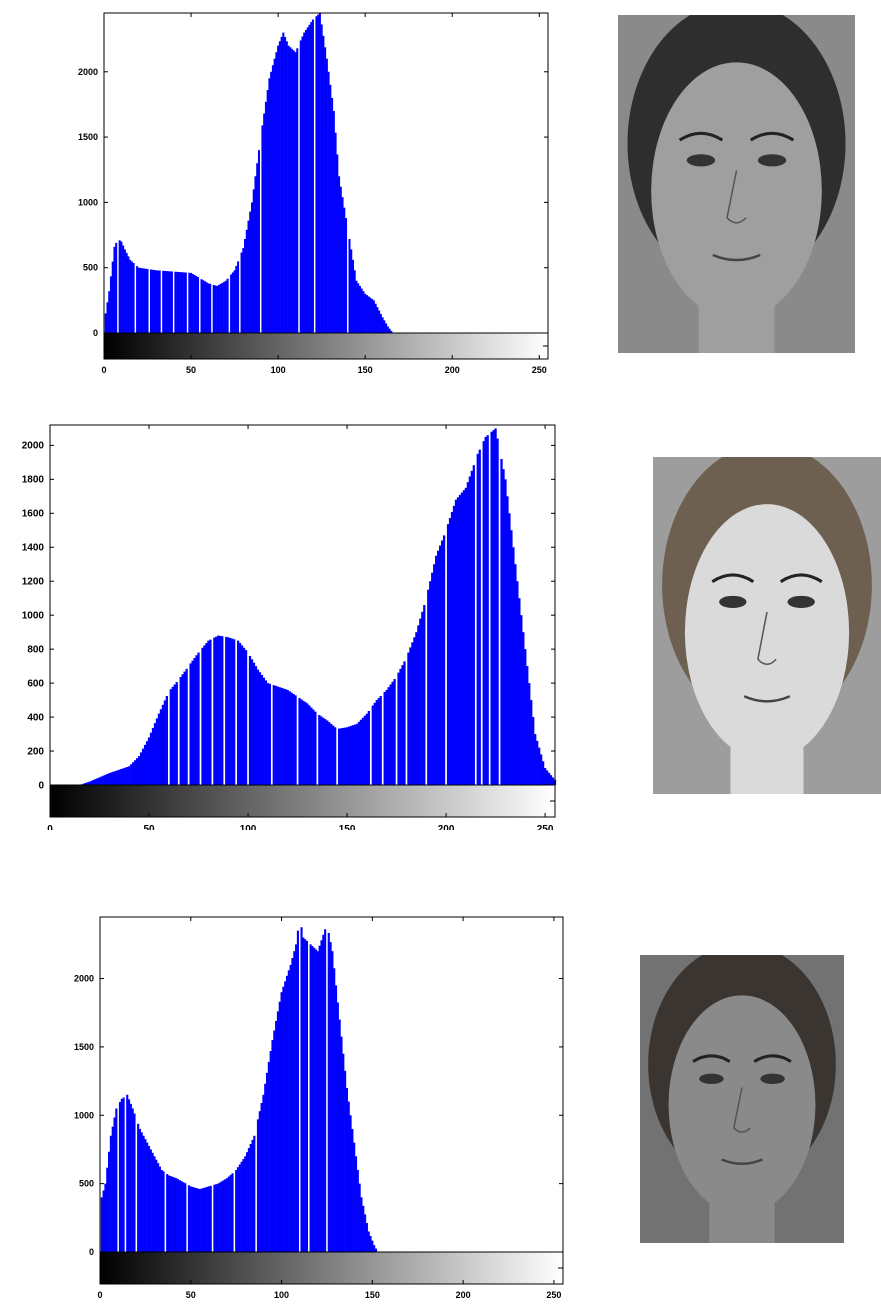 This screenshot has width=881, height=1315. What do you see at coordinates (35, 751) in the screenshot?
I see `y-tick-label: 200` at bounding box center [35, 751].